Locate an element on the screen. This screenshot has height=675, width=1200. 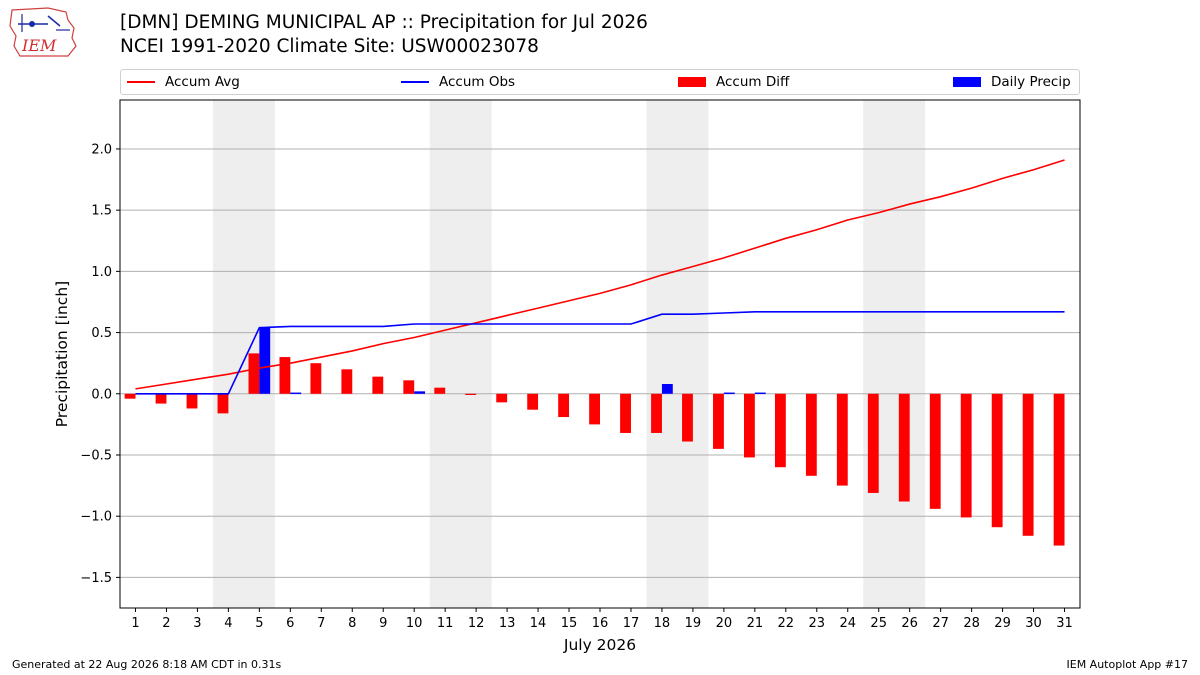
y-tick-label-6: 1.5 is located at coordinates (101, 211).